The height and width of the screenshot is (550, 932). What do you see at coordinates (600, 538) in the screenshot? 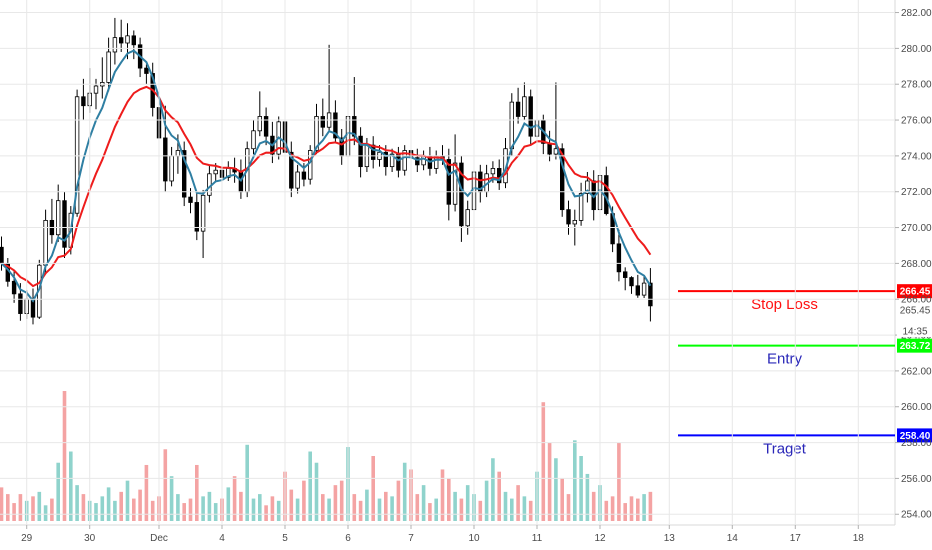
I see `time-tick-label: 12` at bounding box center [600, 538].